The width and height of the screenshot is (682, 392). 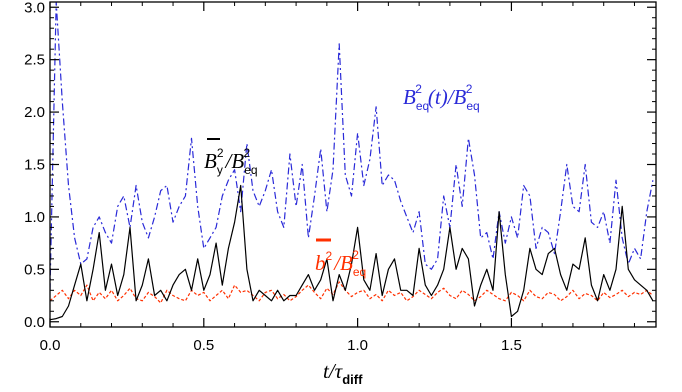 I want to click on svg-text:Beq2(t)/Beq2: Beq2 (t)/Beq2, so click(x=441, y=97).